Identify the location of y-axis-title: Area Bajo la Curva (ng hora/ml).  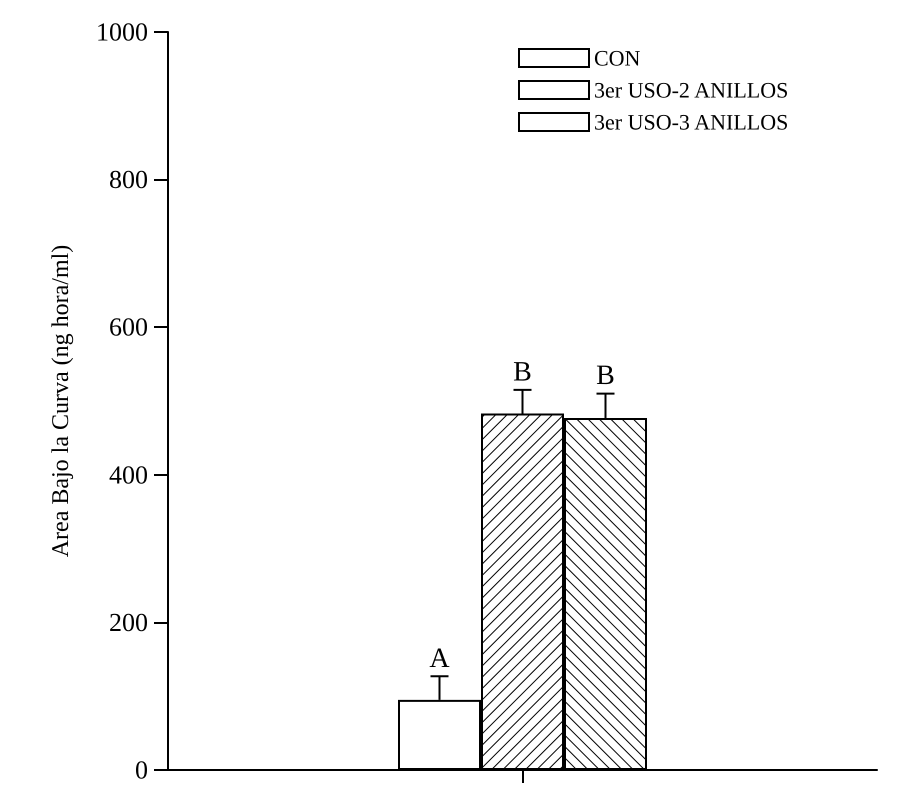
(61, 401).